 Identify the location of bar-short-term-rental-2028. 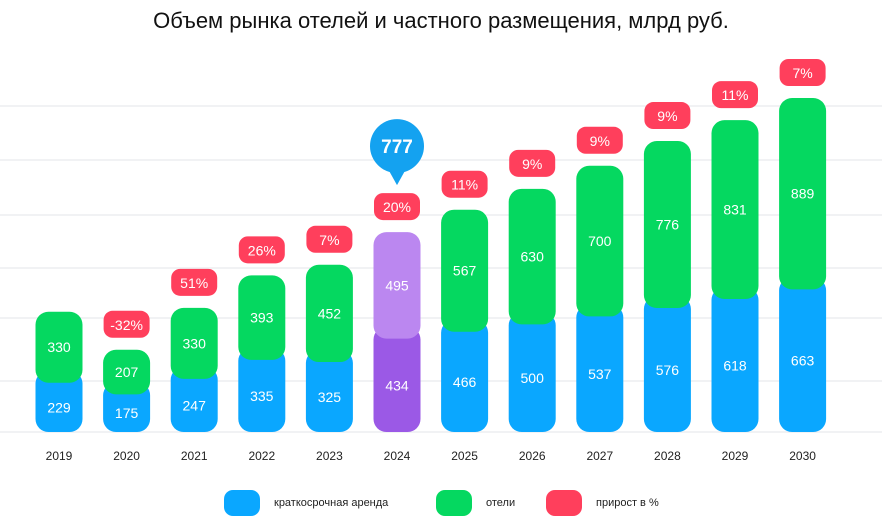
(667, 364).